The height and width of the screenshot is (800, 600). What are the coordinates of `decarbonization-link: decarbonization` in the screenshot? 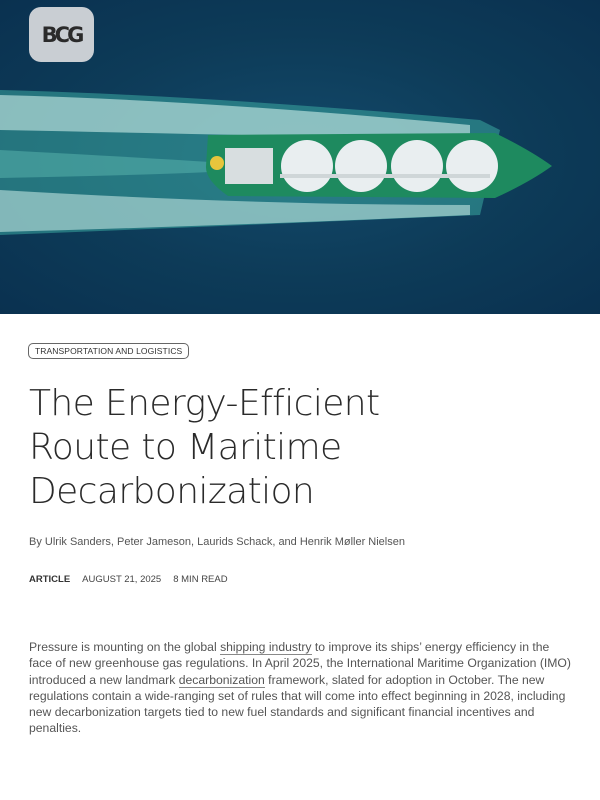 It's located at (221, 680).